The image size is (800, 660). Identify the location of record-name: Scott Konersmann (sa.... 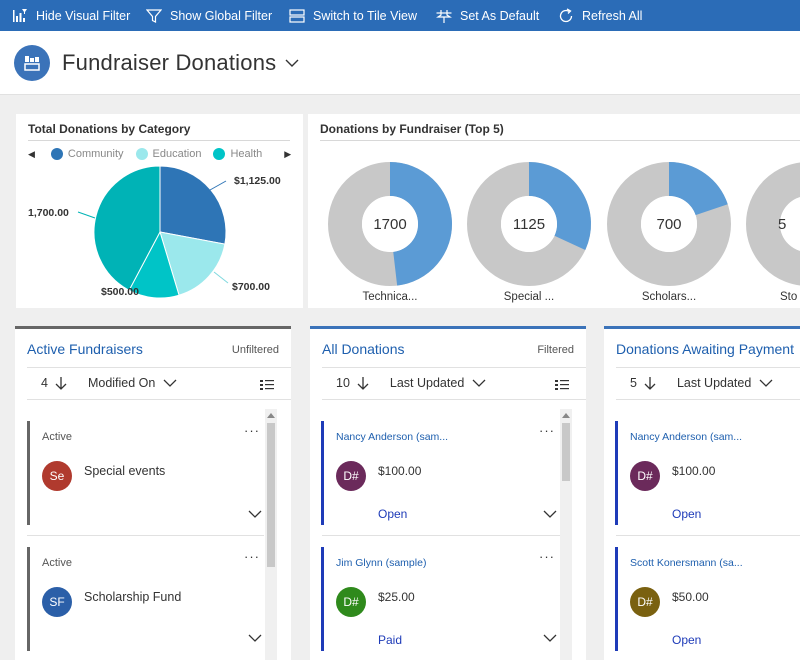
(686, 563).